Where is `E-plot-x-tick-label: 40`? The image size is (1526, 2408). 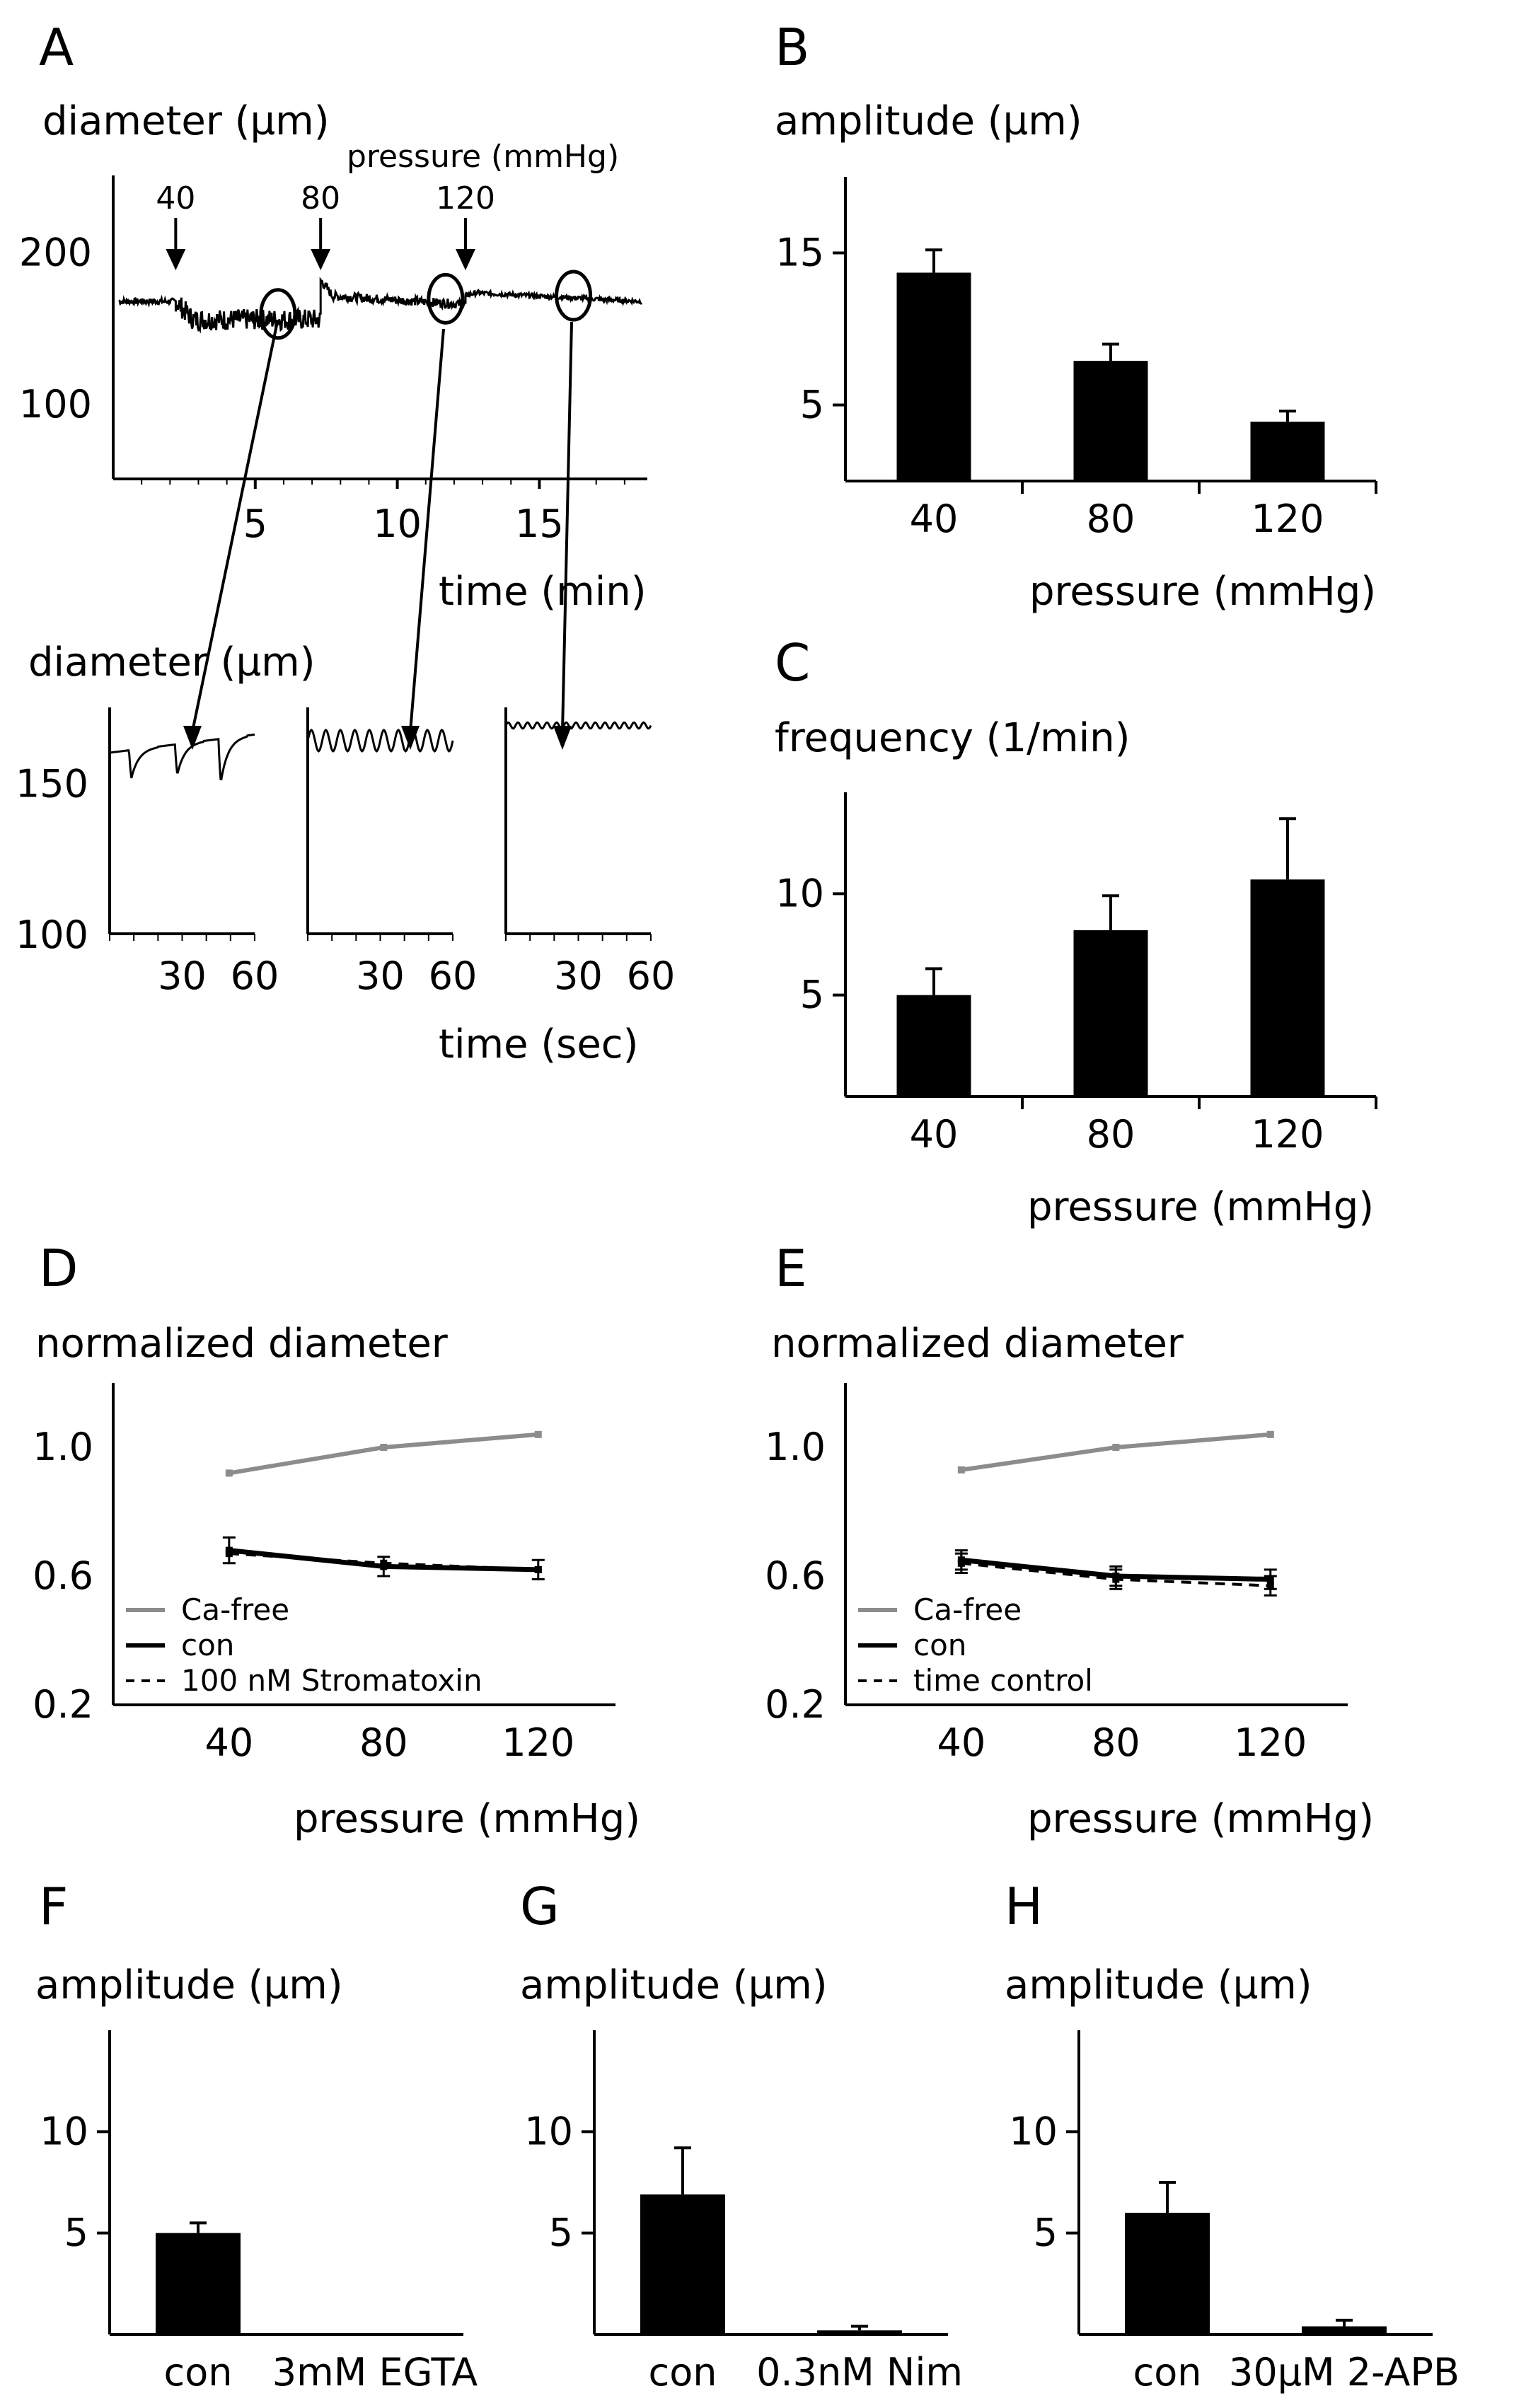 E-plot-x-tick-label: 40 is located at coordinates (961, 1743).